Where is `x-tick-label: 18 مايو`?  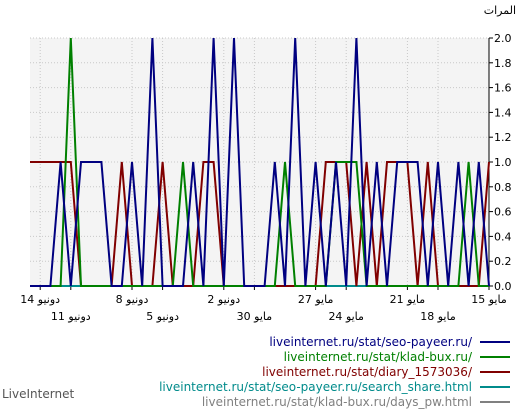 x-tick-label: 18 مايو is located at coordinates (438, 316).